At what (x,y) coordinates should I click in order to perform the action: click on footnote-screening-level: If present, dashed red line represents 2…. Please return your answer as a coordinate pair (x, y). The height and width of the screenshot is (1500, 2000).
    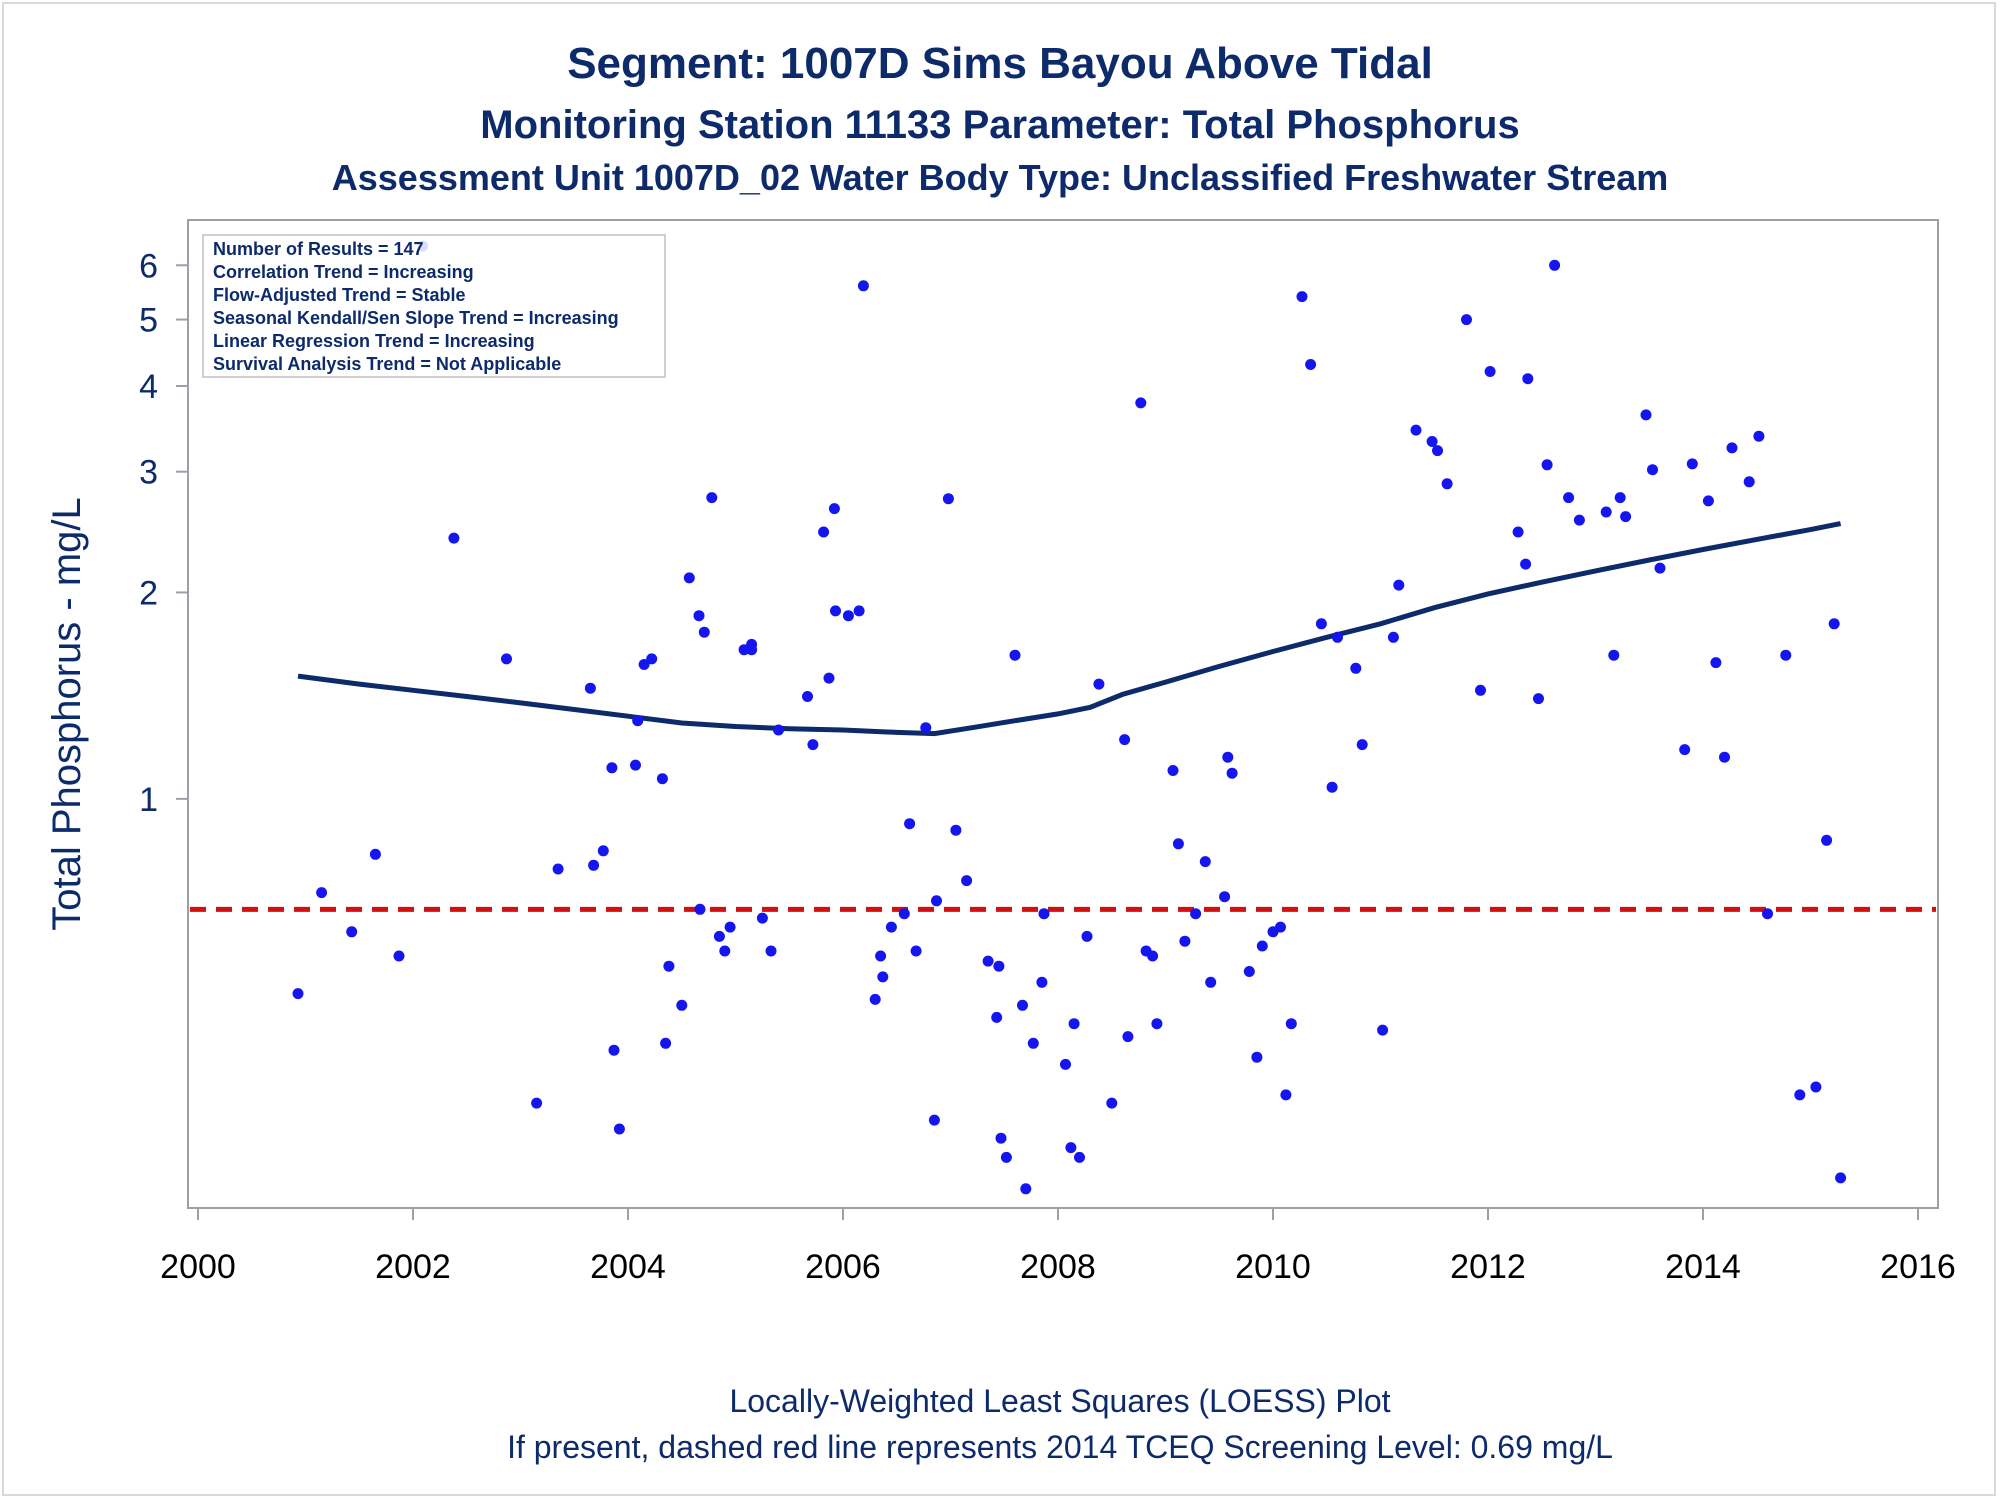
    Looking at the image, I should click on (1060, 1447).